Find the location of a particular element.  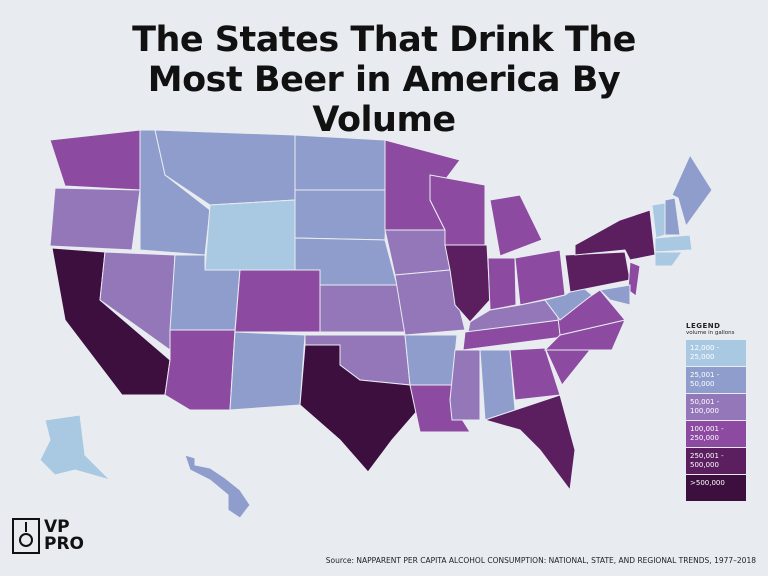

legend-title: LEGEND is located at coordinates (703, 326).